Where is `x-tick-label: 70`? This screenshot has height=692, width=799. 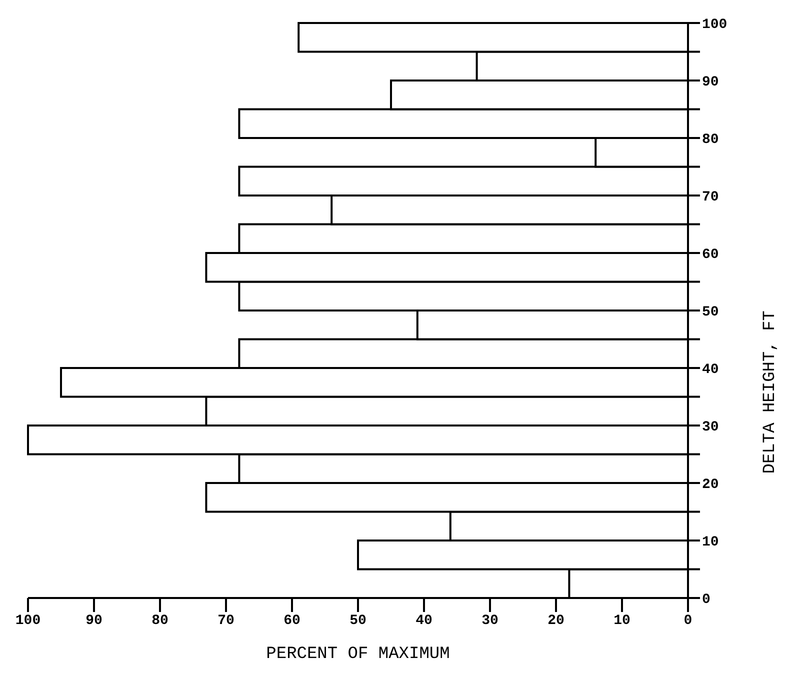 x-tick-label: 70 is located at coordinates (226, 620).